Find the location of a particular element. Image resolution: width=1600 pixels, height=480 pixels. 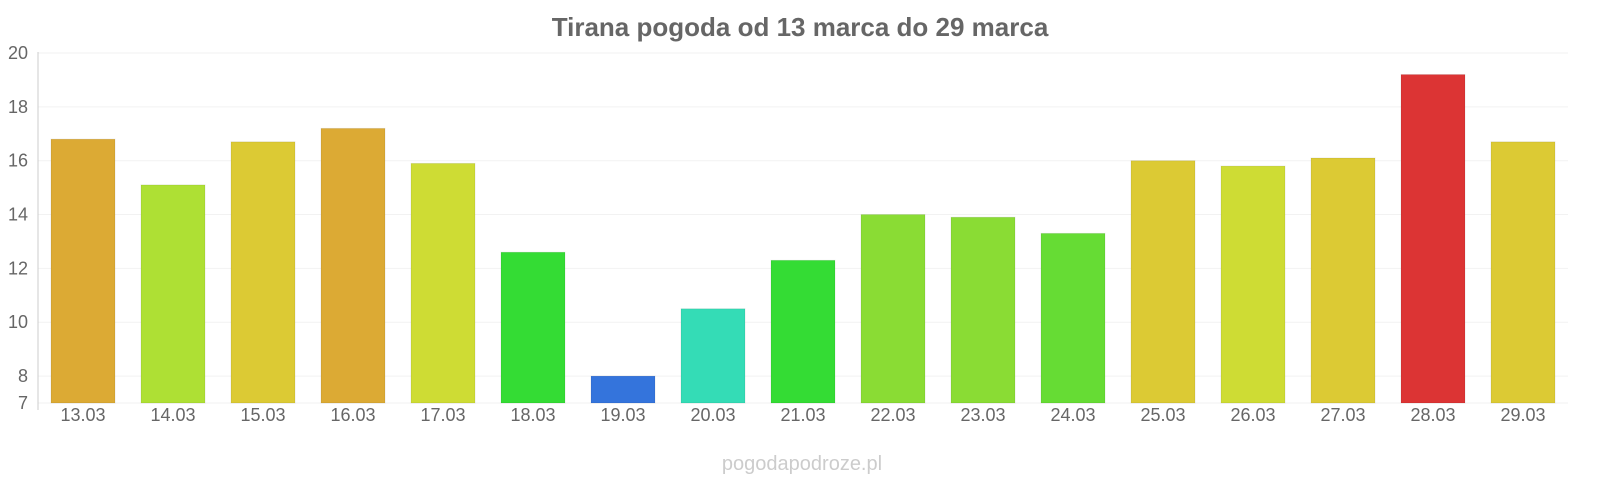

x-tick-label: 20.03 is located at coordinates (712, 415).